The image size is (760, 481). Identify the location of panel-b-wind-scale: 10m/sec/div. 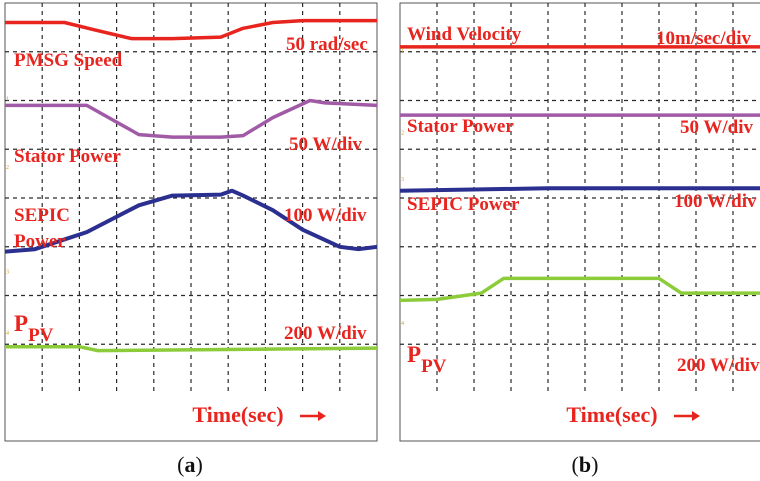
(703, 38).